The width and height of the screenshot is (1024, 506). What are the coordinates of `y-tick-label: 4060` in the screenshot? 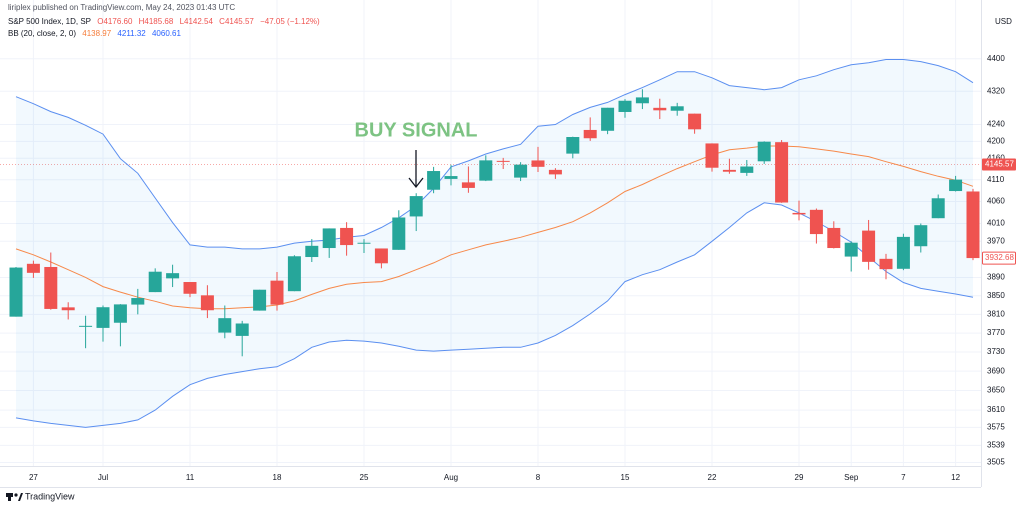 It's located at (996, 201).